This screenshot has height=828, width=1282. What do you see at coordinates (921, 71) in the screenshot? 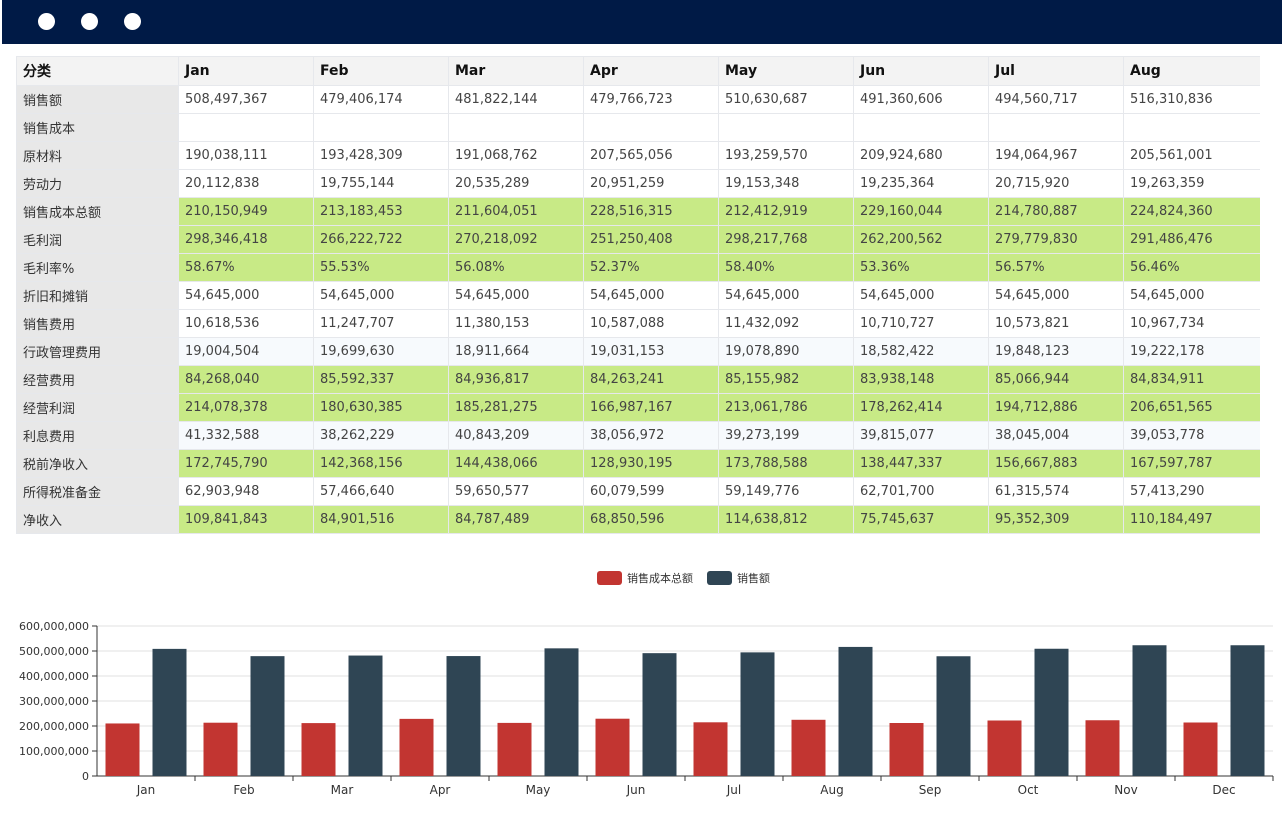
I see `header-month: Jun` at bounding box center [921, 71].